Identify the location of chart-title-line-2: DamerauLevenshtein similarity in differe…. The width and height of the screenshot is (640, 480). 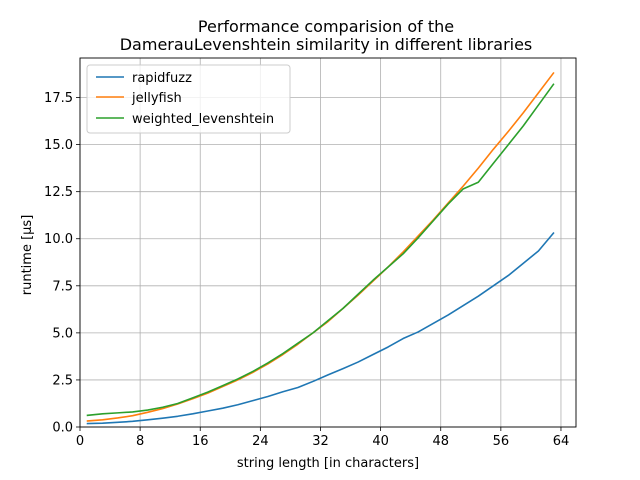
(326, 44).